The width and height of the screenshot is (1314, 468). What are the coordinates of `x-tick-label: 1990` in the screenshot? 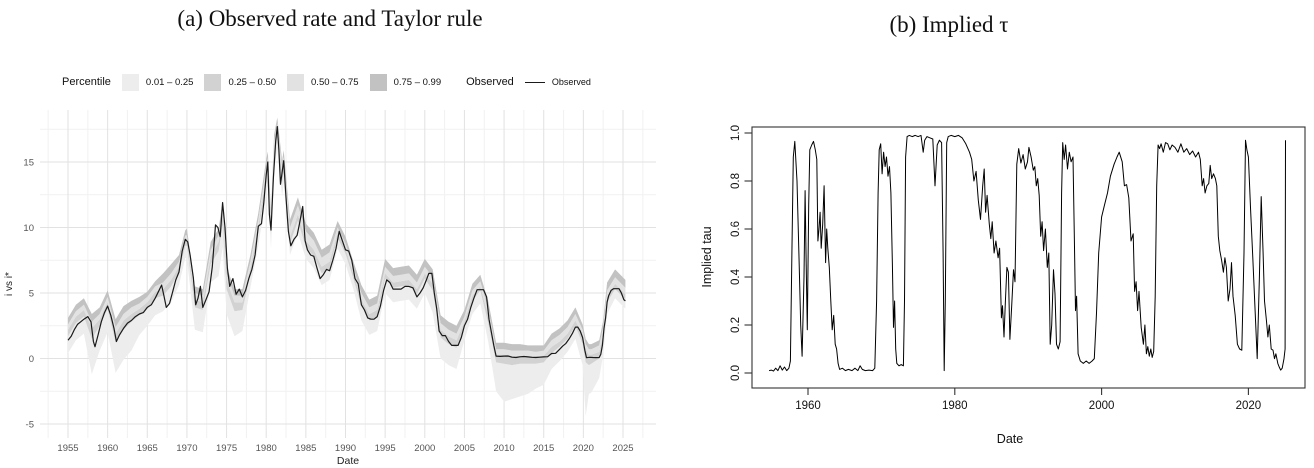 It's located at (345, 448).